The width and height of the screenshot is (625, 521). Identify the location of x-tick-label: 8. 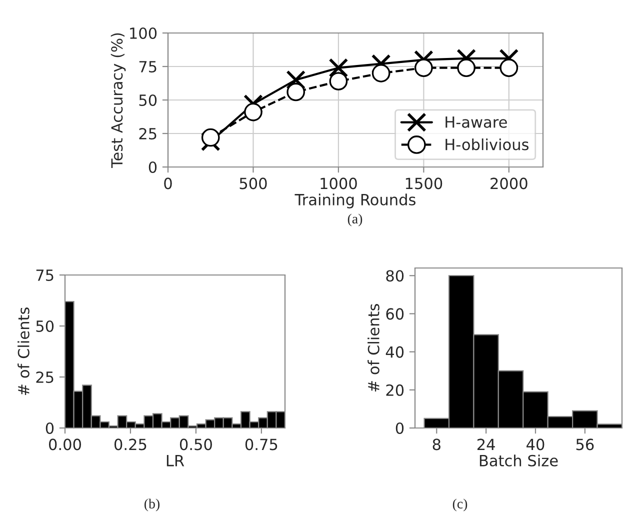
(436, 444).